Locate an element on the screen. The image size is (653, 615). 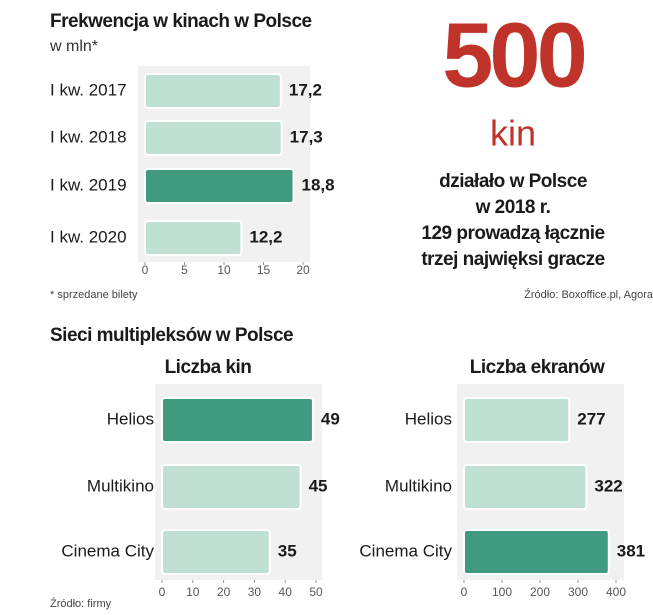
x-tick-label: 300 is located at coordinates (578, 592).